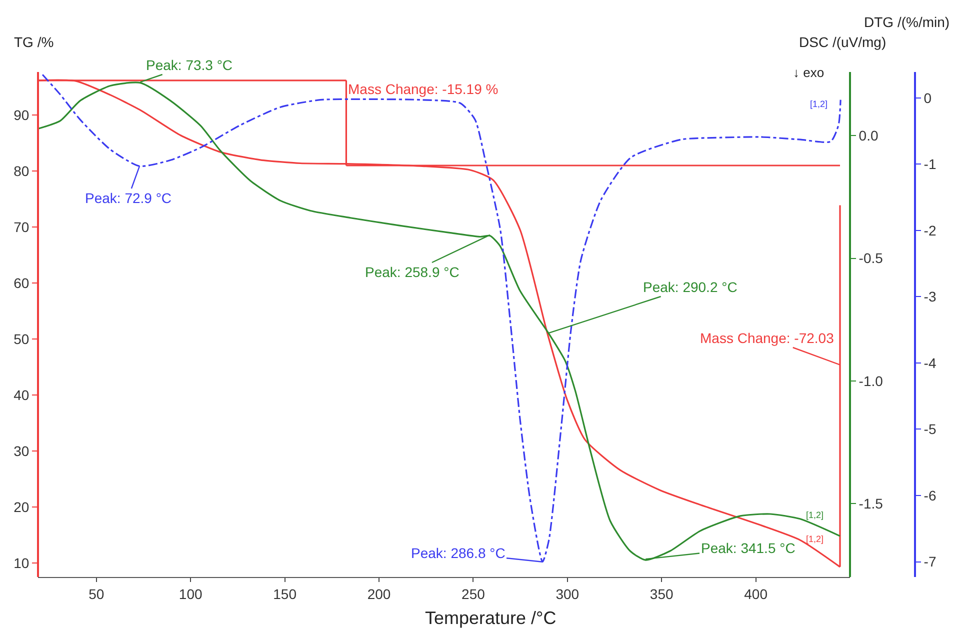 The image size is (968, 630). What do you see at coordinates (96, 594) in the screenshot?
I see `x-tick-label: 50` at bounding box center [96, 594].